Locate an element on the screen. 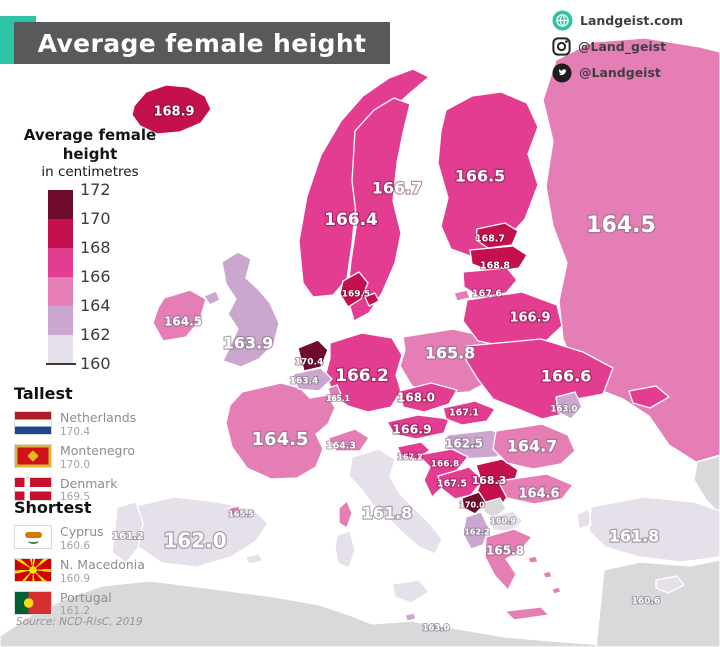 The height and width of the screenshot is (647, 720). value-label-latvia: 168.8 is located at coordinates (495, 266).